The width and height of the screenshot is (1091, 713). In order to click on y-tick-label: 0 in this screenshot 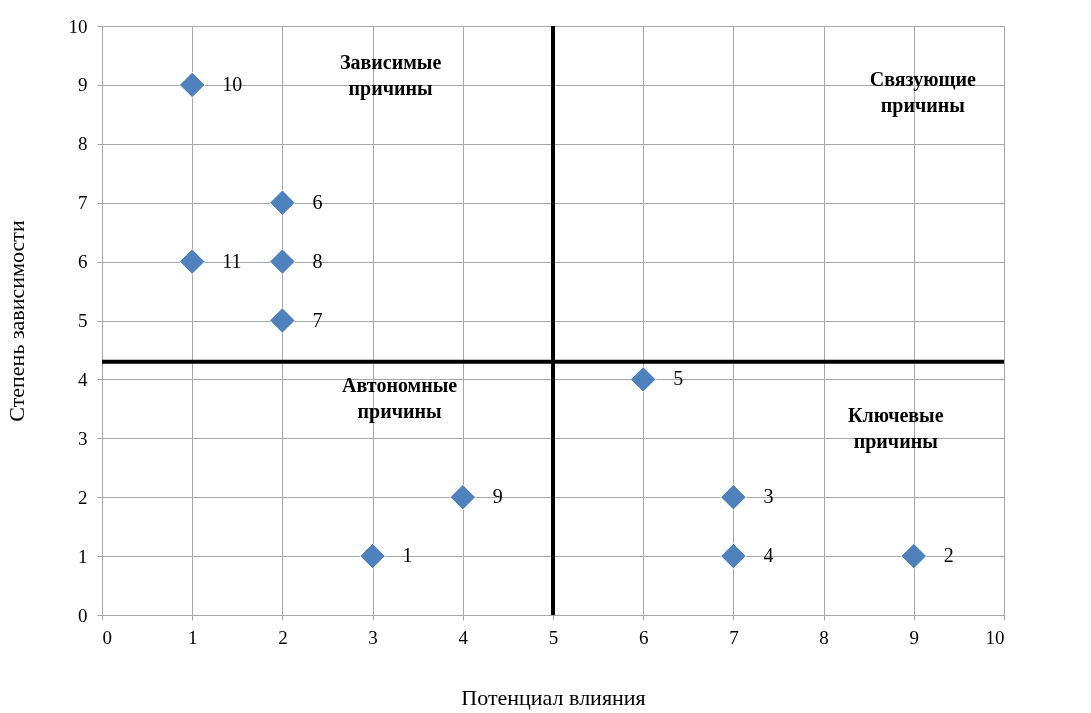, I will do `click(83, 615)`.